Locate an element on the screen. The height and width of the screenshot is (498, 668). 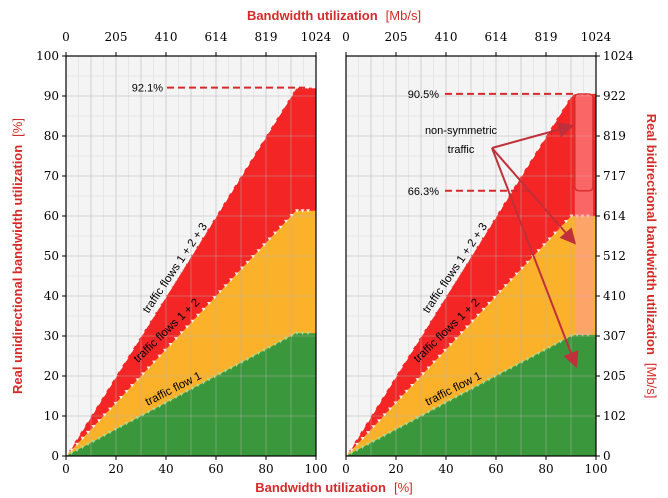
x-tick-label: 0 is located at coordinates (66, 469).